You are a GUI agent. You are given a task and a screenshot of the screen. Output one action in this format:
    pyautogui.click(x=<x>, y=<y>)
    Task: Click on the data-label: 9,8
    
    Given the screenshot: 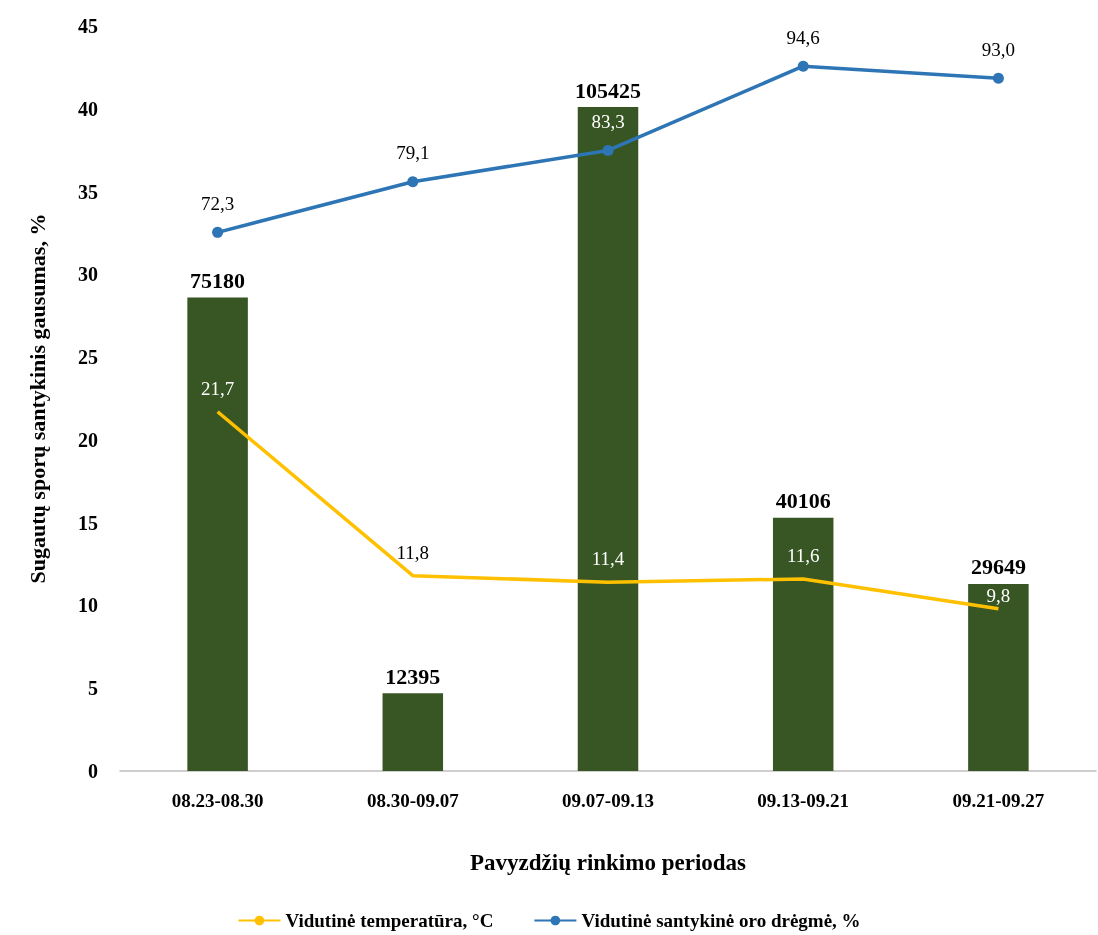 What is the action you would take?
    pyautogui.click(x=998, y=595)
    